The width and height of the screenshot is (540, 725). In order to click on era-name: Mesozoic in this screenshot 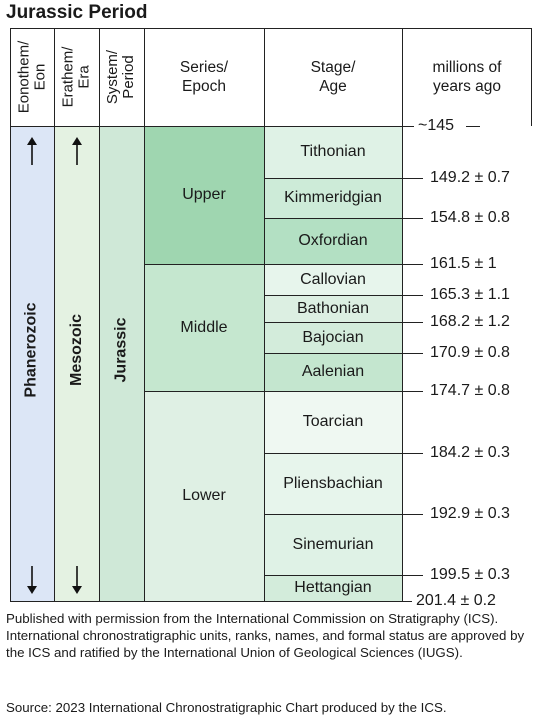, I will do `click(76, 350)`.